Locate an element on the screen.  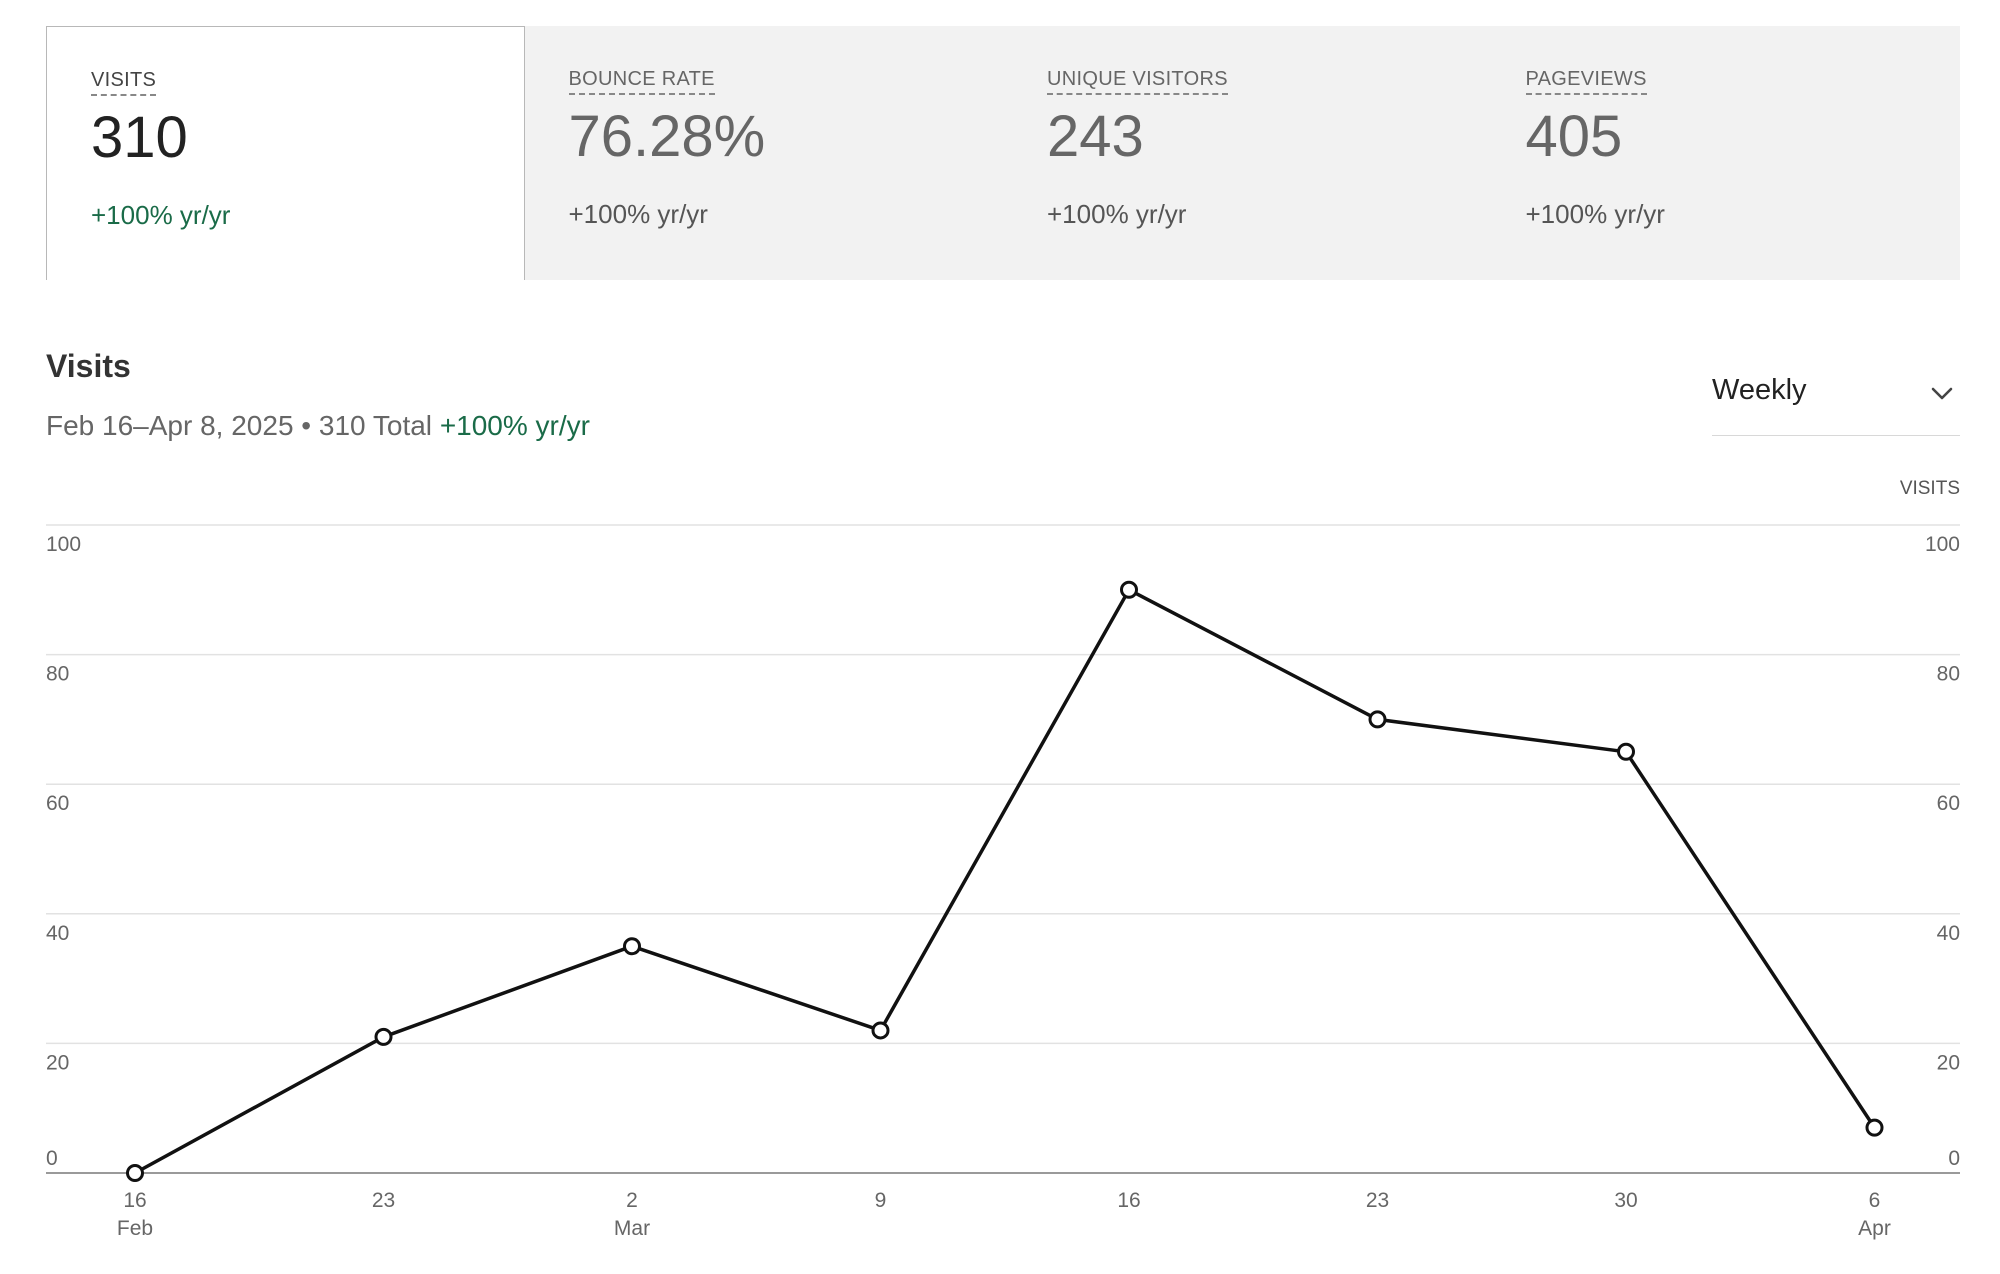
y-tick-label-right: 20 is located at coordinates (1948, 1062).